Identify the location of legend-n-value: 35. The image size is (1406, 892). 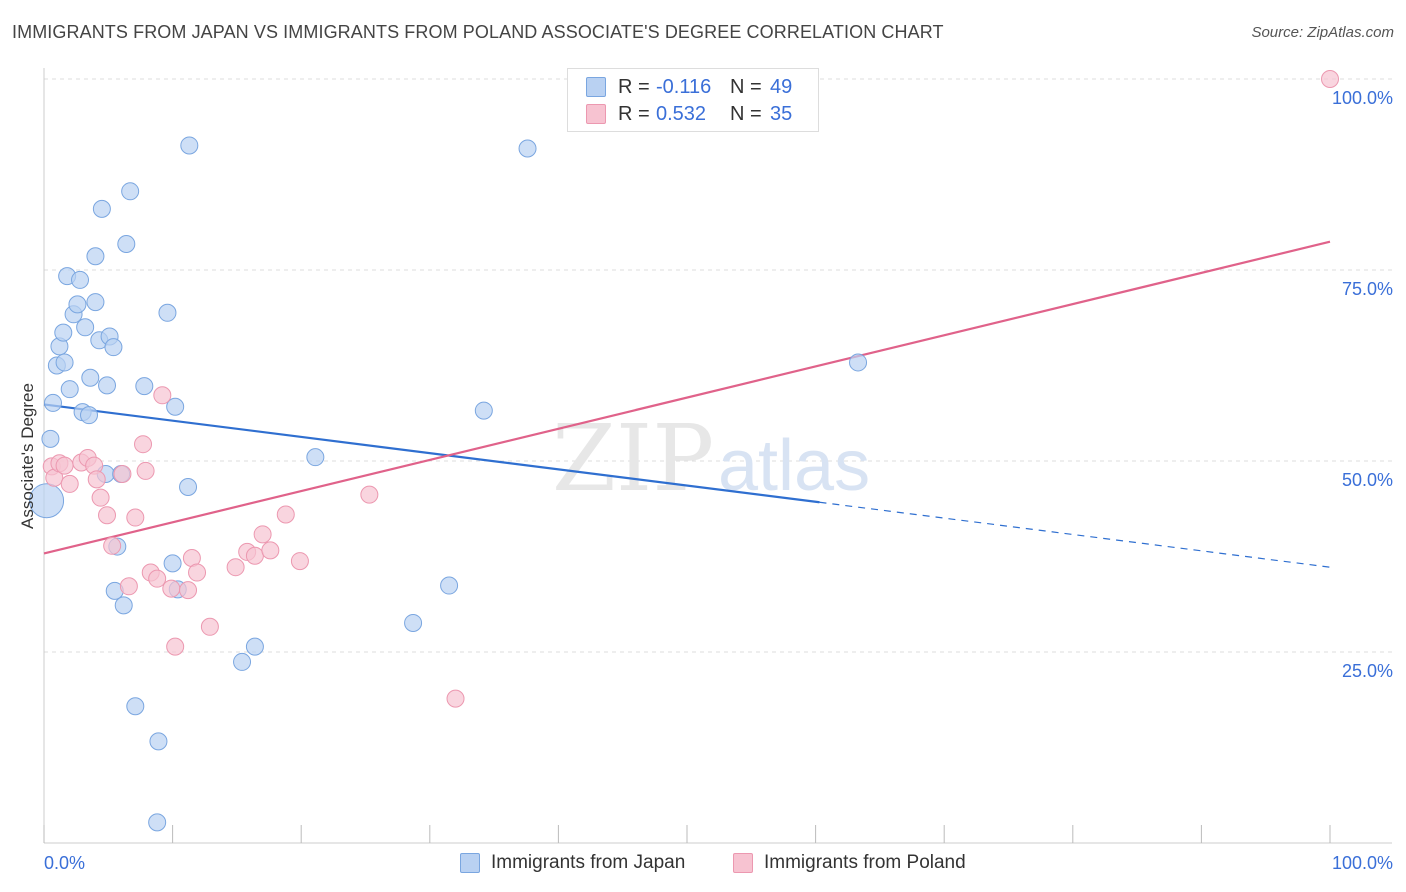
(781, 113).